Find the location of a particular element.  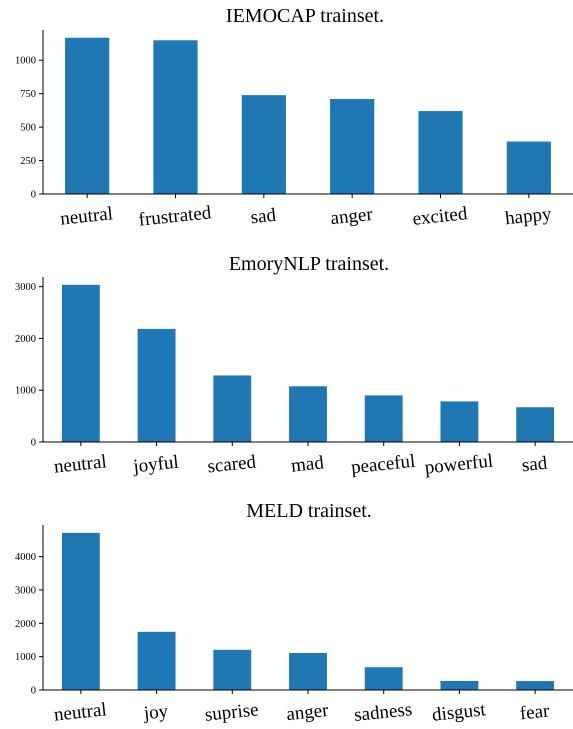

bar-suprise is located at coordinates (232, 669).